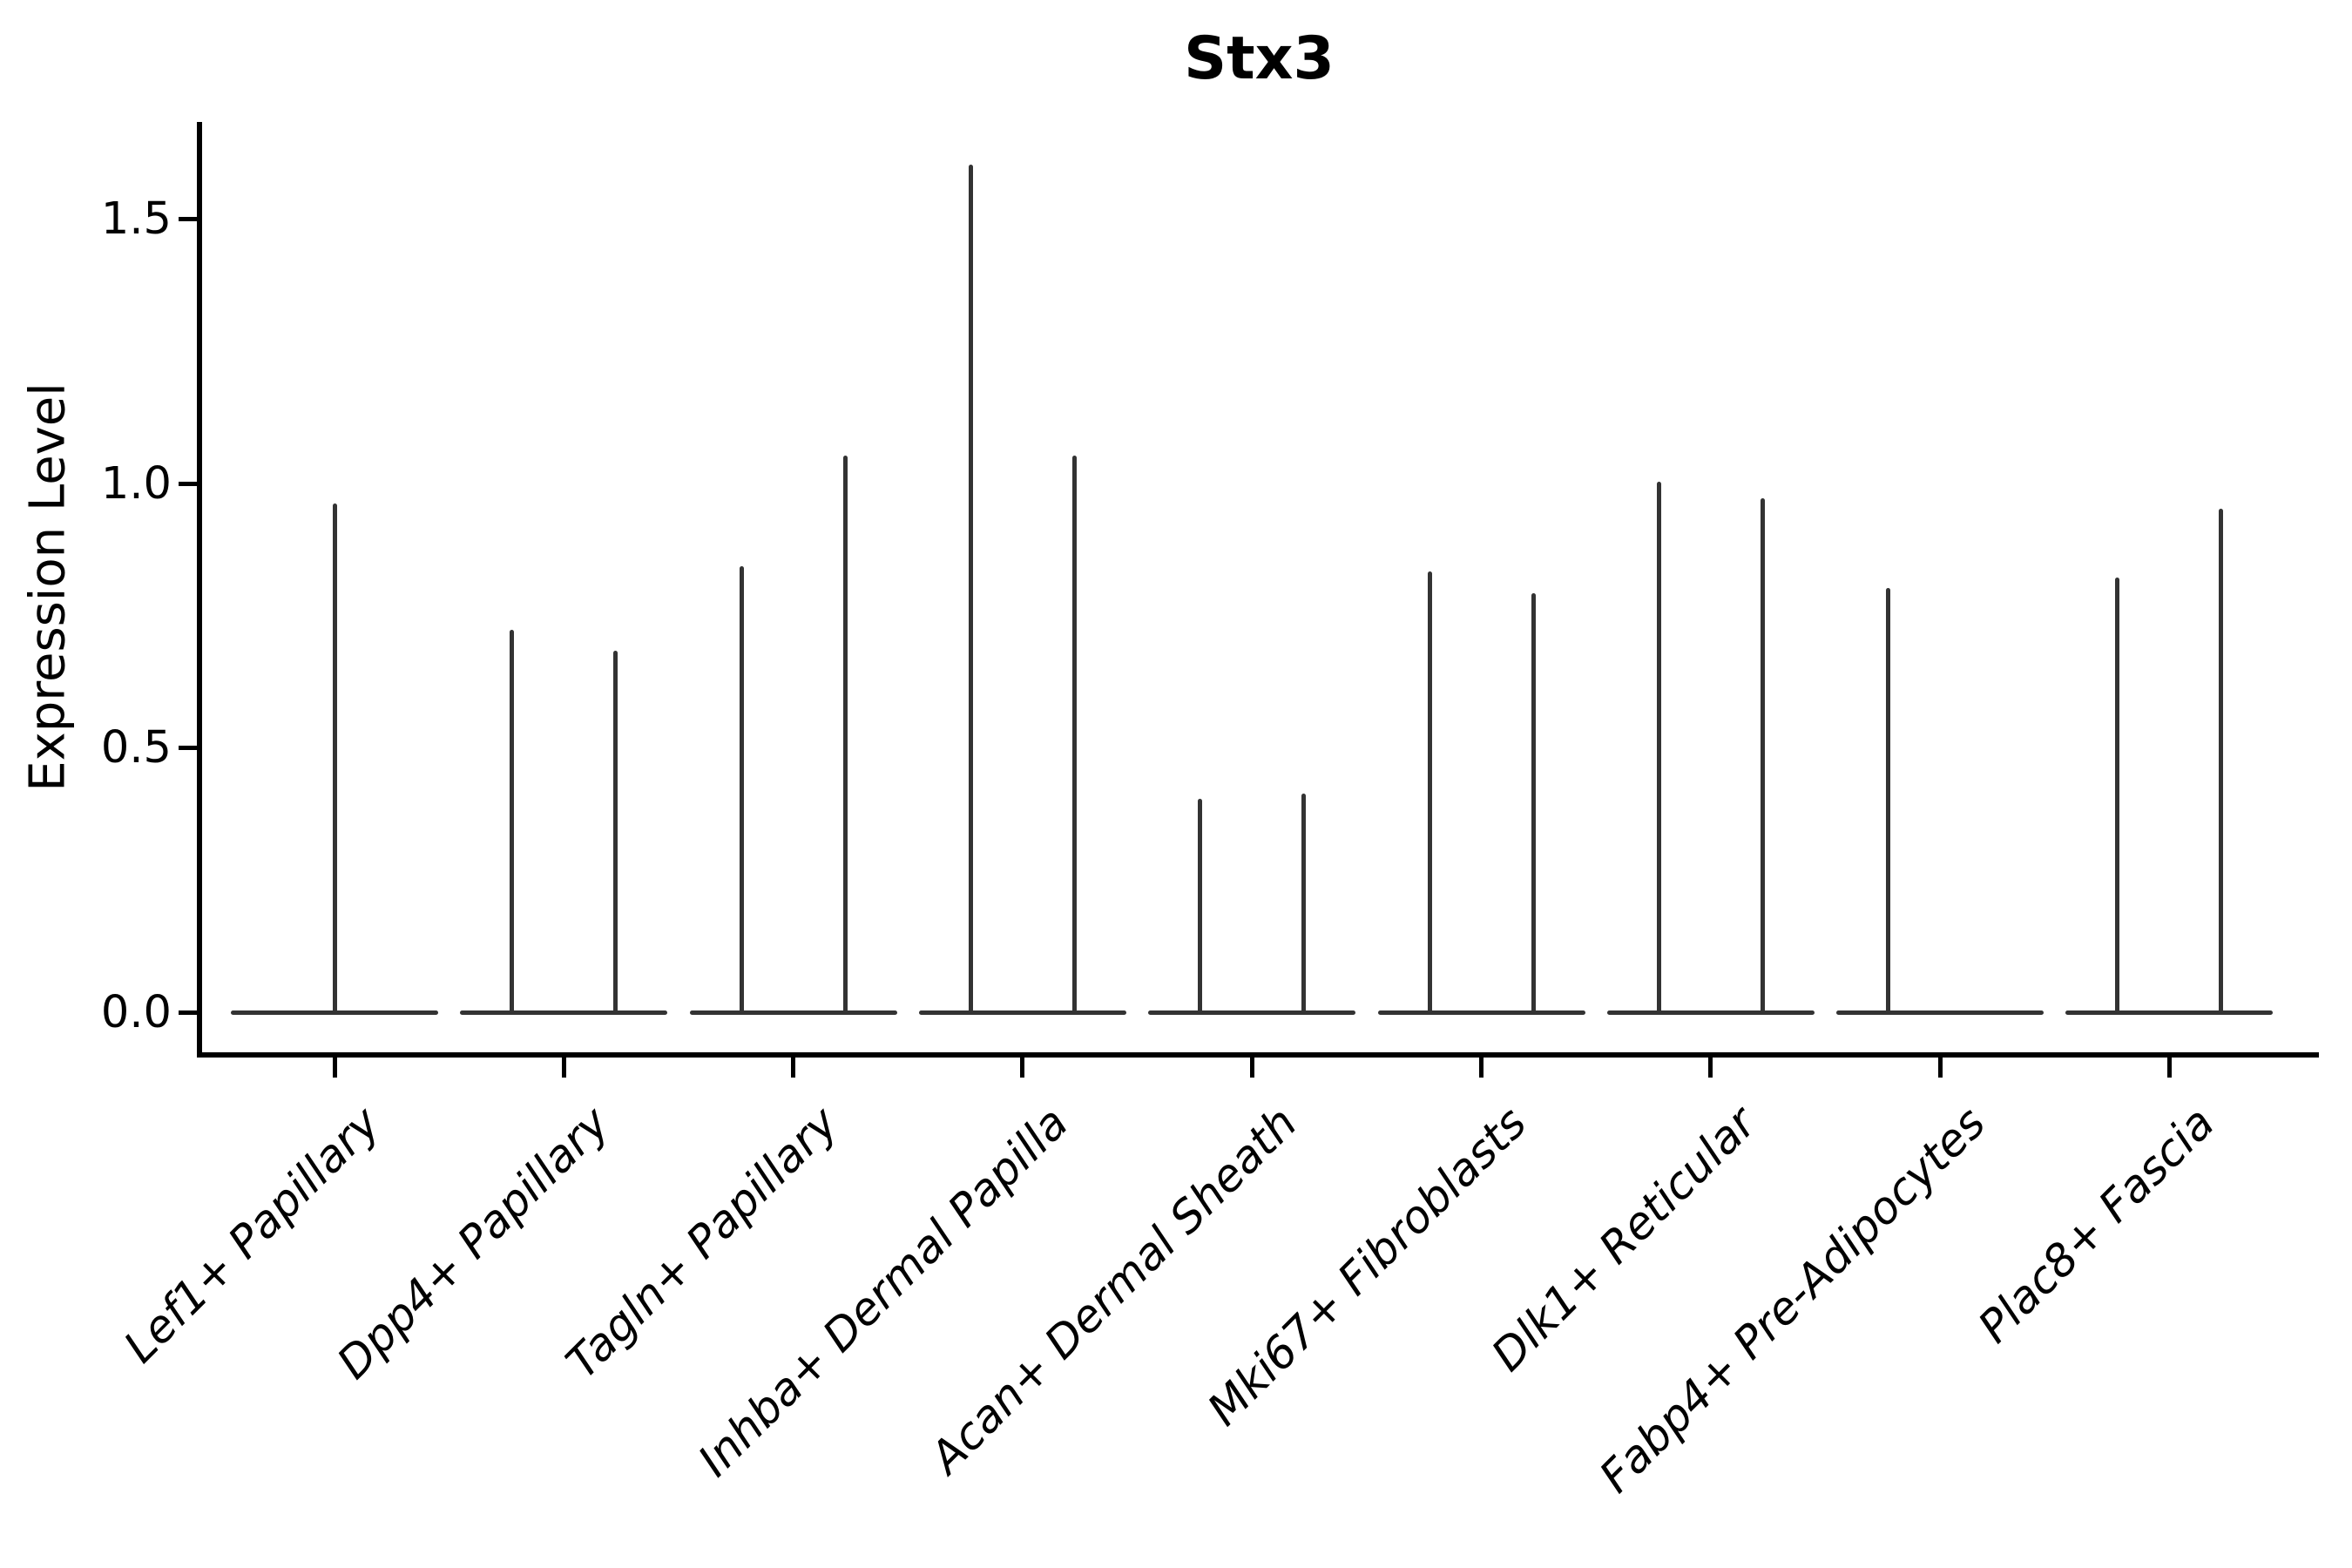  I want to click on x-category-label: Plac8+ Fascia, so click(2097, 1225).